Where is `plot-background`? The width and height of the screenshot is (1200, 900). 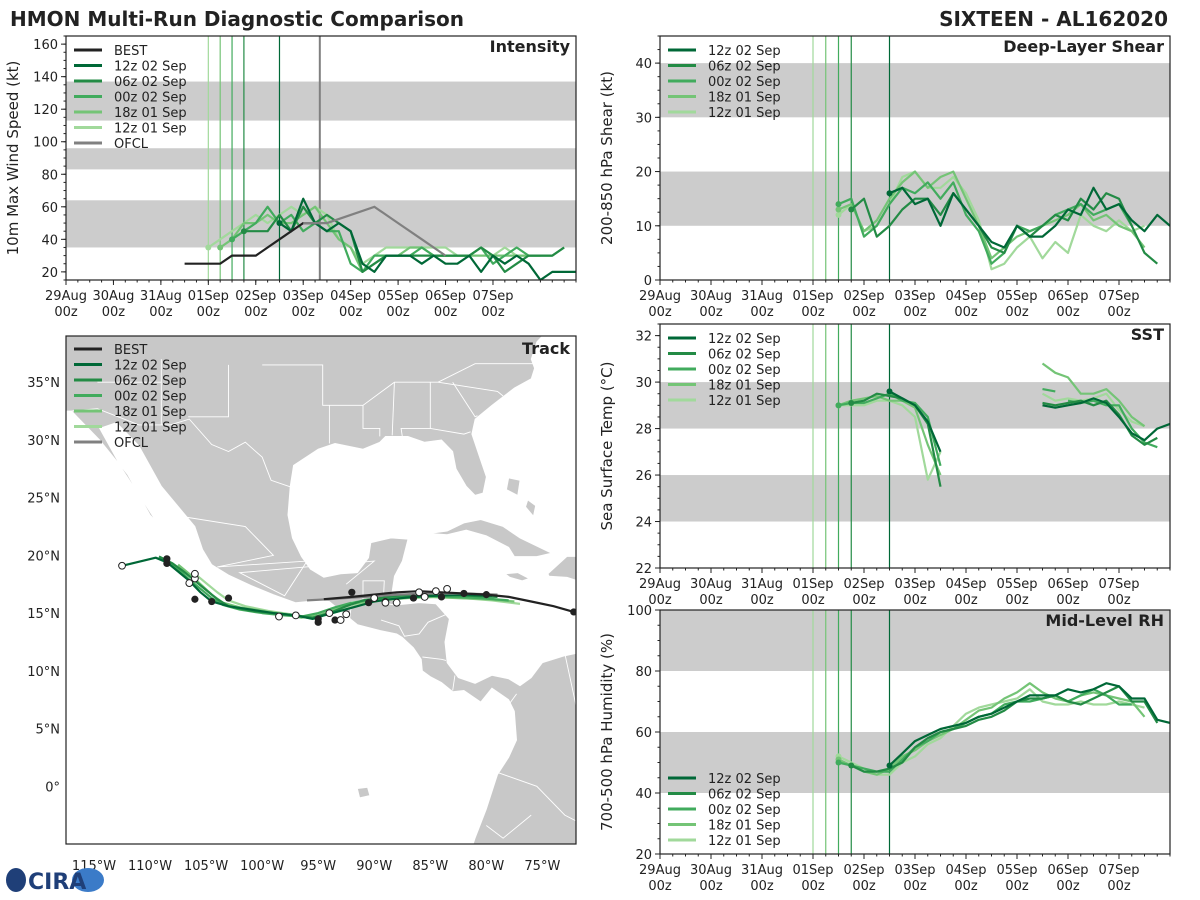 plot-background is located at coordinates (915, 446).